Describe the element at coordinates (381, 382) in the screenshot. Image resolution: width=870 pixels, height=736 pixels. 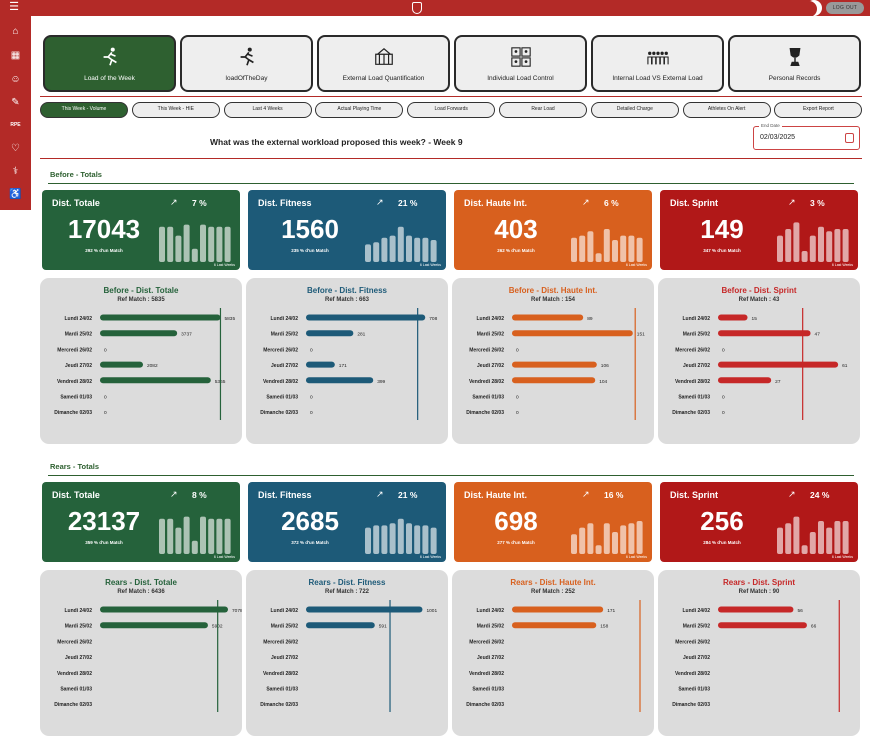
I see `value-label: 399` at that location.